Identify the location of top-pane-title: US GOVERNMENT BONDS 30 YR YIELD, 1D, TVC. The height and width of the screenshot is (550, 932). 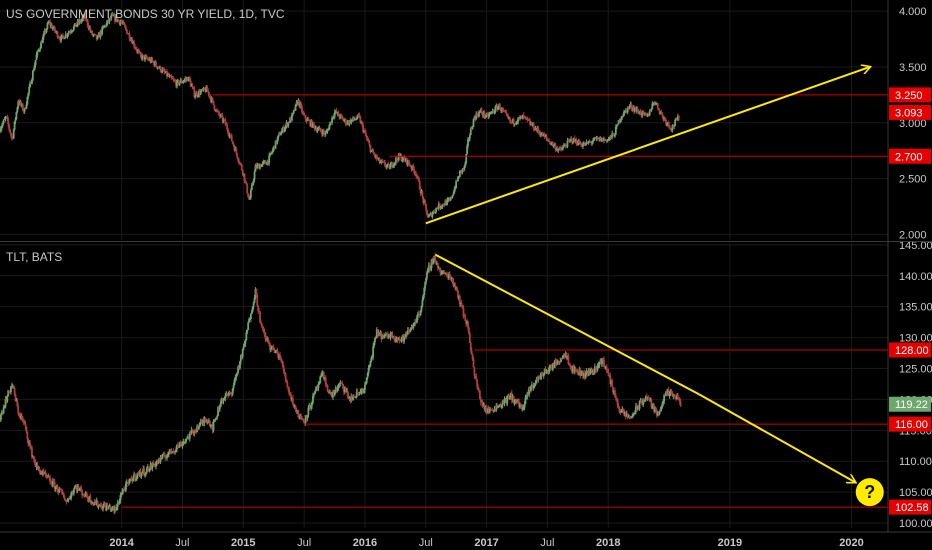
(145, 14).